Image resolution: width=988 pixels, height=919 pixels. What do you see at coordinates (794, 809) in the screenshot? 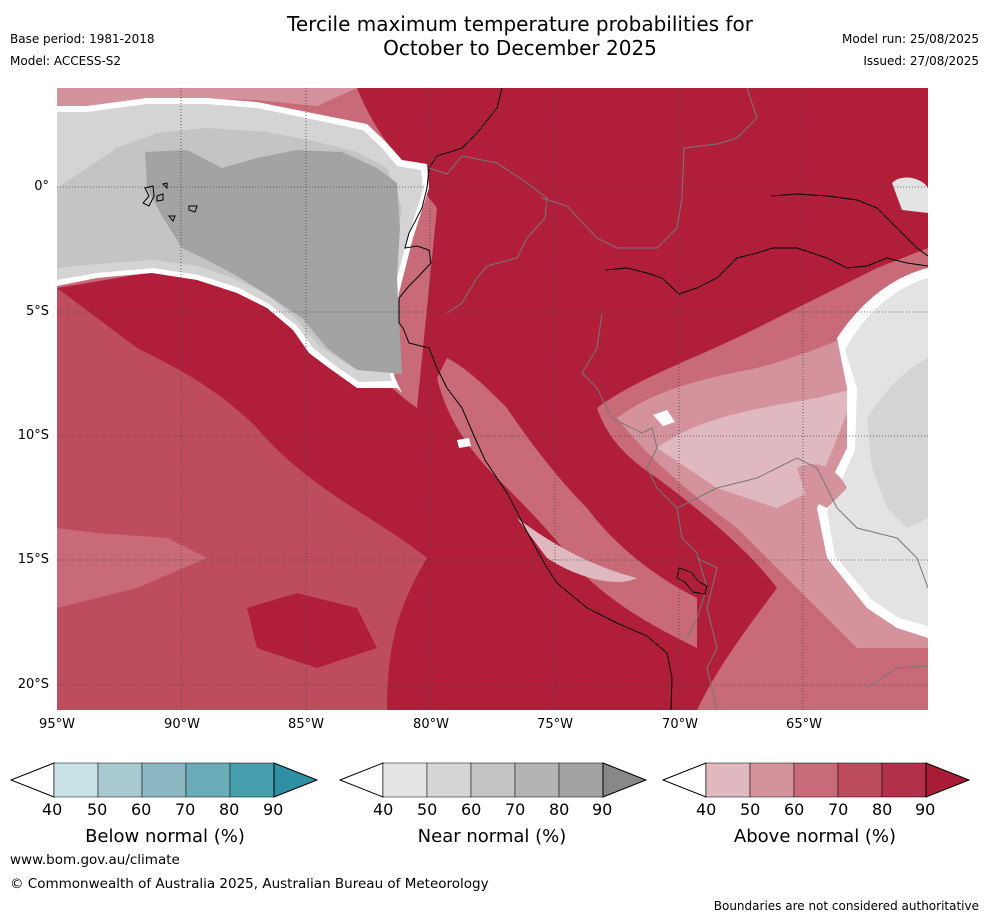
I see `cbar-above-tick: 60` at bounding box center [794, 809].